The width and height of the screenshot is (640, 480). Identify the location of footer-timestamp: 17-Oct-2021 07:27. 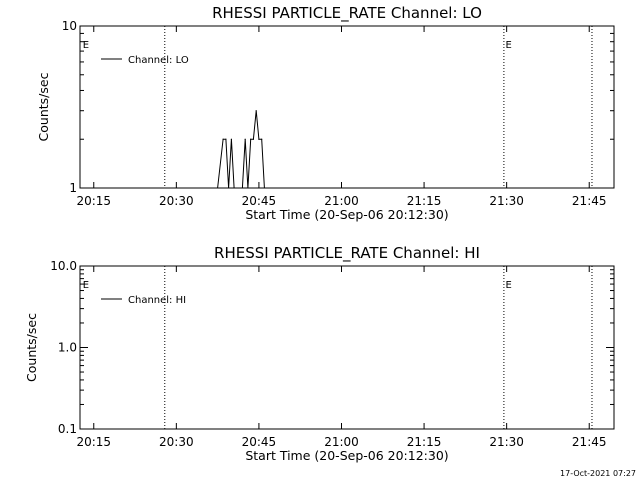
(598, 473).